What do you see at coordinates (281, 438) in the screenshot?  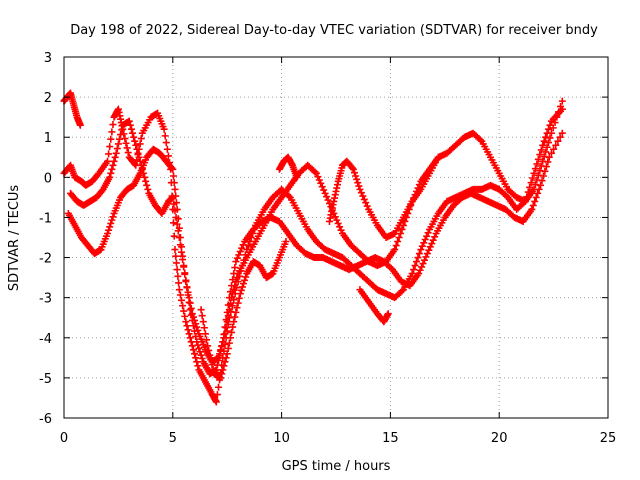 I see `x-tick-label: 10` at bounding box center [281, 438].